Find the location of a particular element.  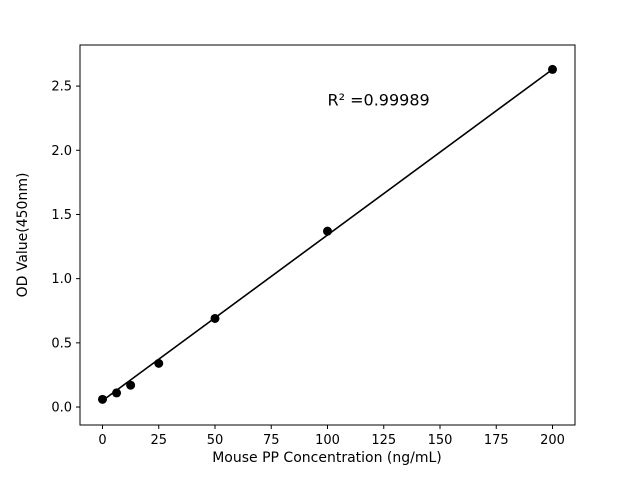

y-axis-label: OD Value(450nm) is located at coordinates (23, 235).